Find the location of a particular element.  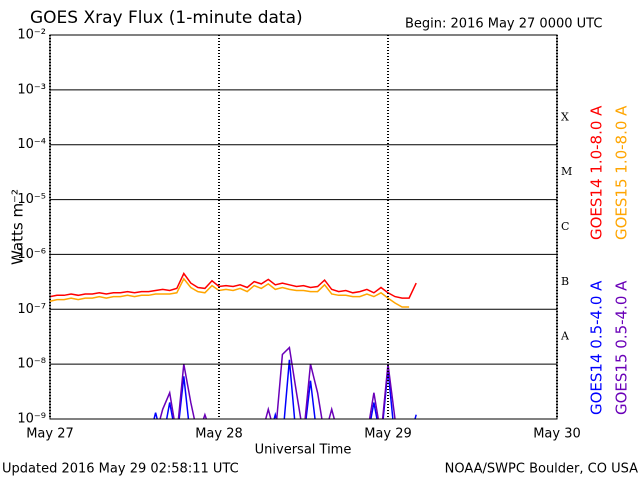

x-tick-label: May 28 is located at coordinates (219, 434).